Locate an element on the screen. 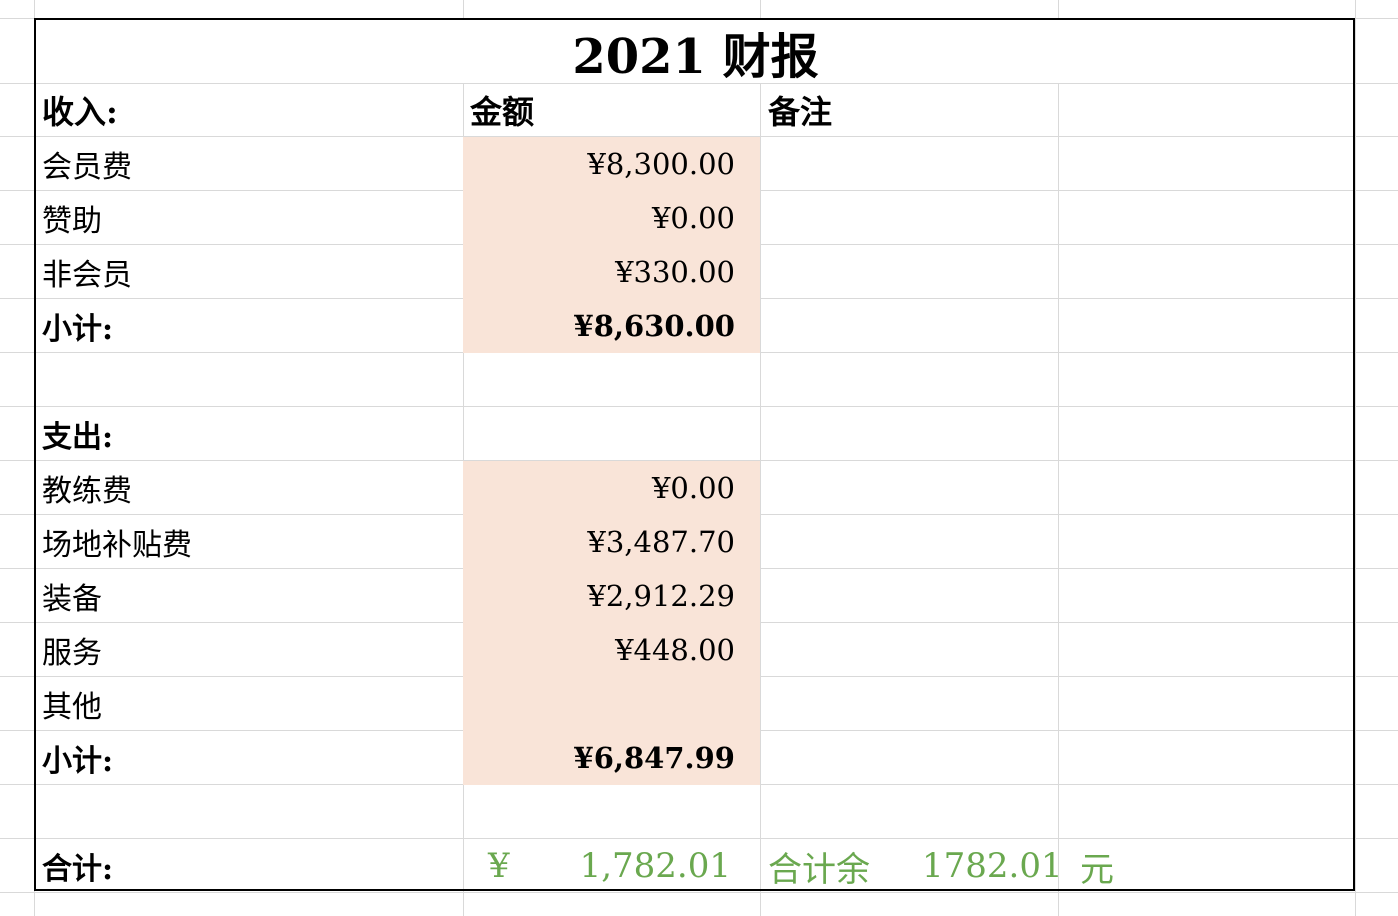 The width and height of the screenshot is (1398, 916). total-label: 合计: is located at coordinates (78, 869).